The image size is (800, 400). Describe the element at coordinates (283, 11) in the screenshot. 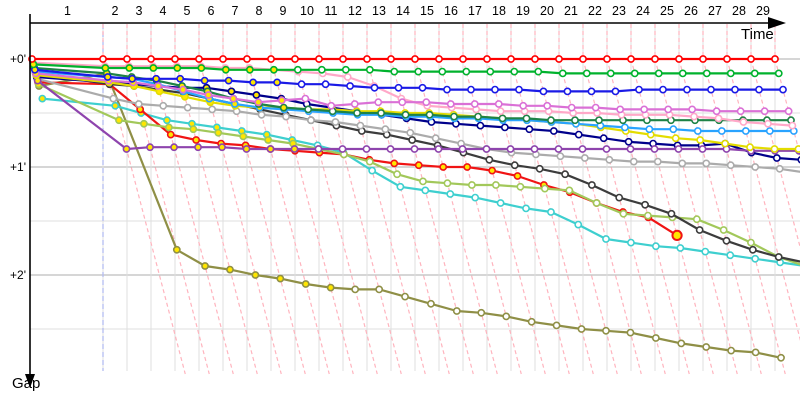

I see `x-tick-label-9: 9` at that location.